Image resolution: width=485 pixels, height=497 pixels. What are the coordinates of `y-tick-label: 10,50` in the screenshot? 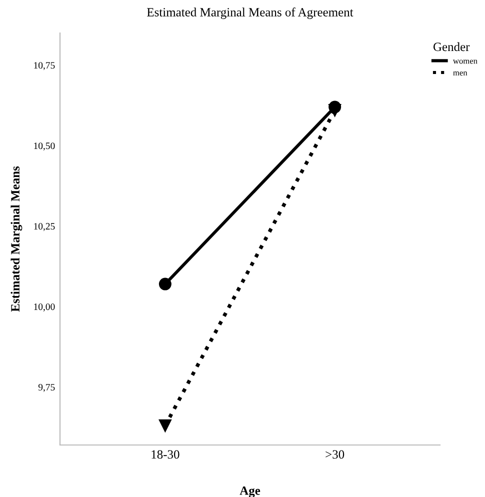 It's located at (44, 146).